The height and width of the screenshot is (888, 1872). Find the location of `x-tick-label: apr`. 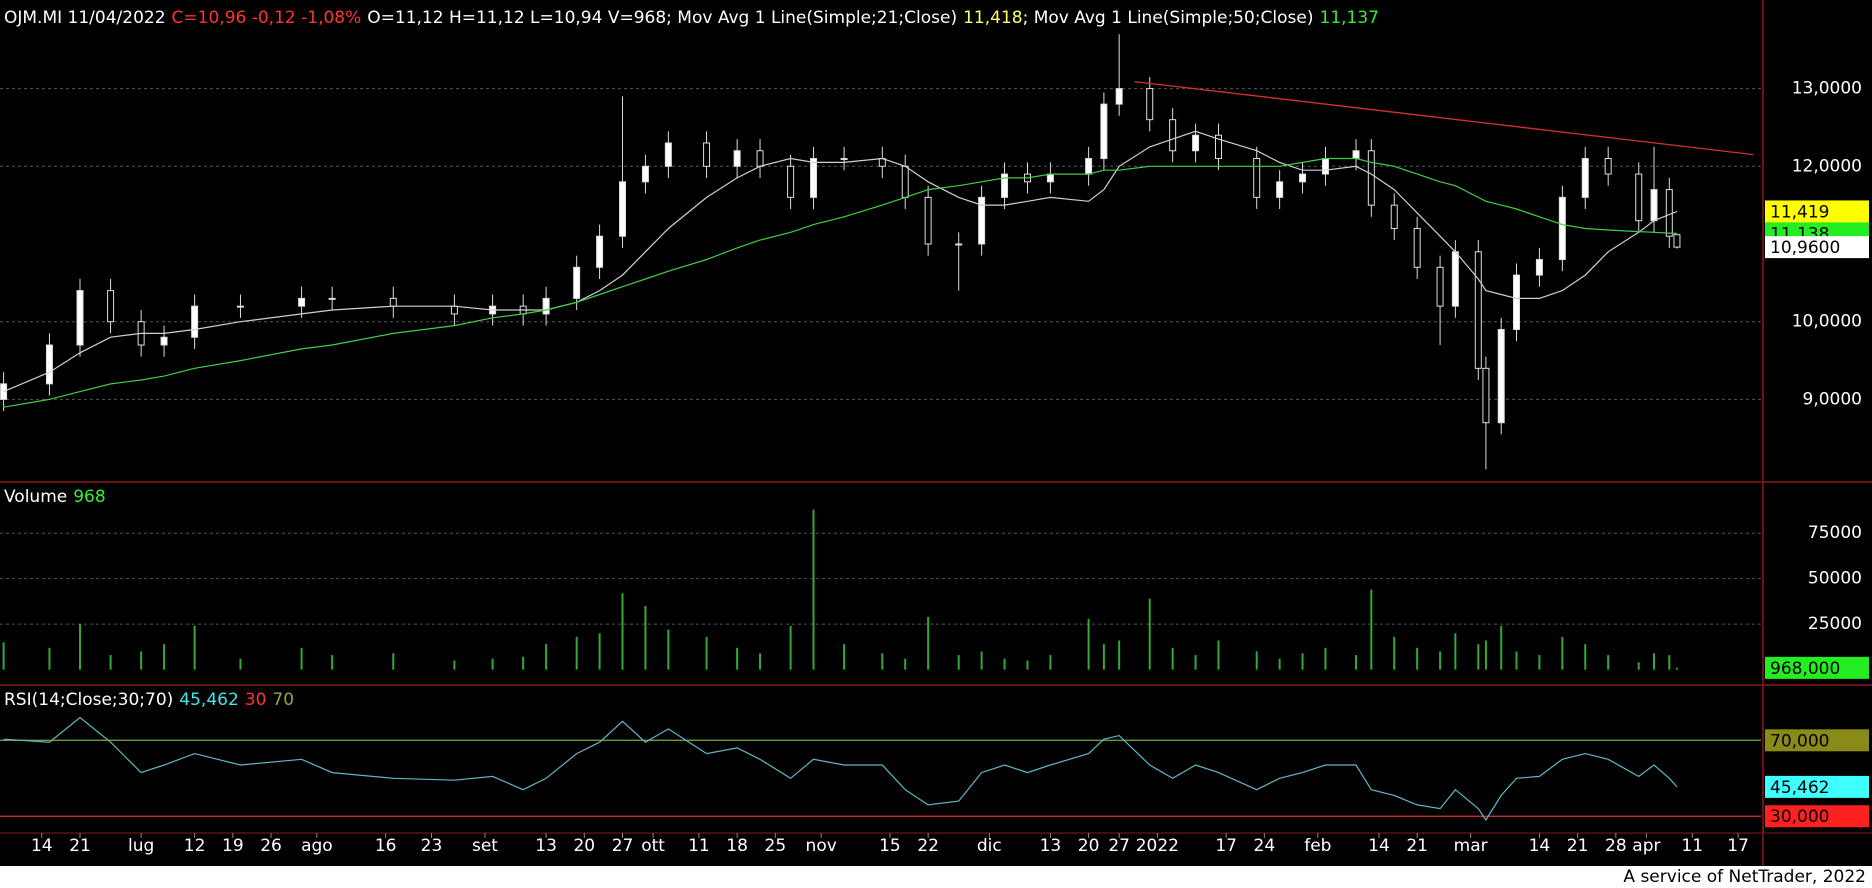

x-tick-label: apr is located at coordinates (1646, 846).